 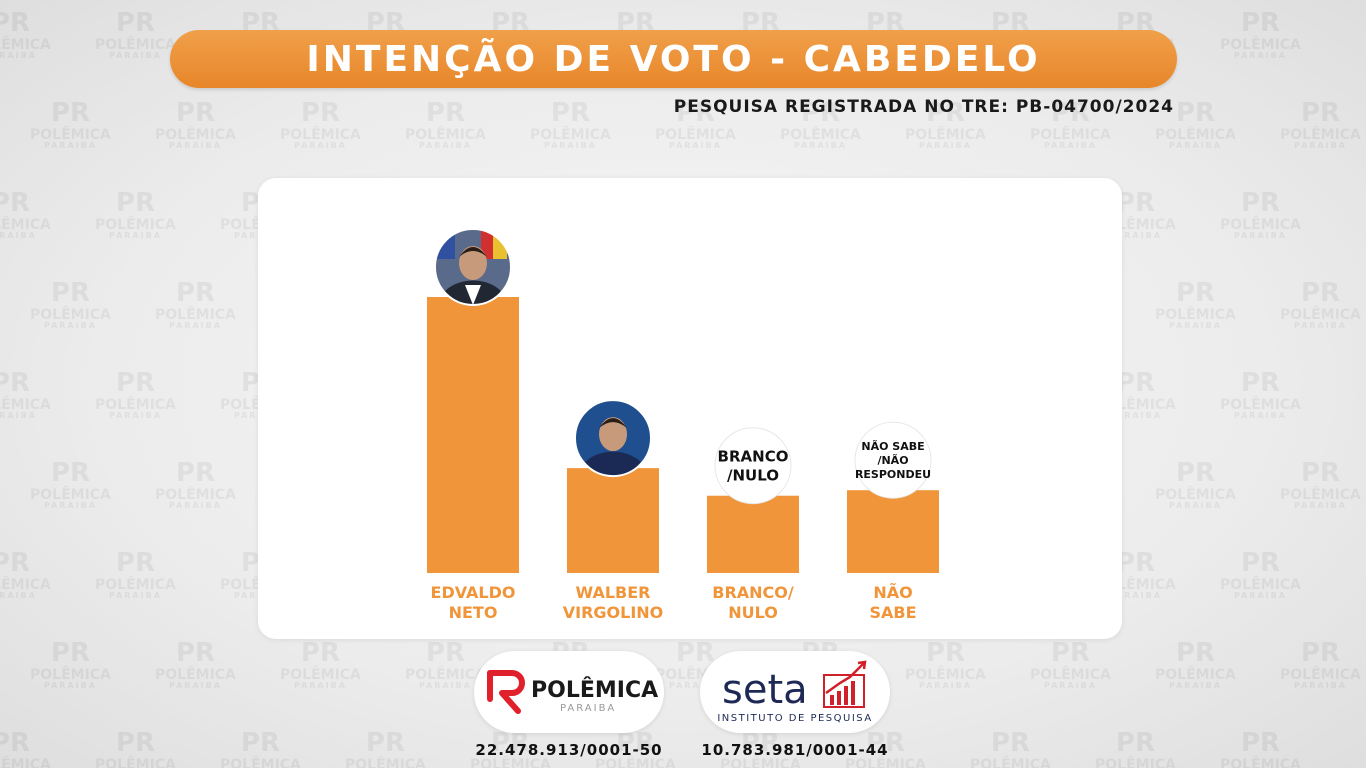 I want to click on category-label-1-0: WALBER, so click(x=613, y=592).